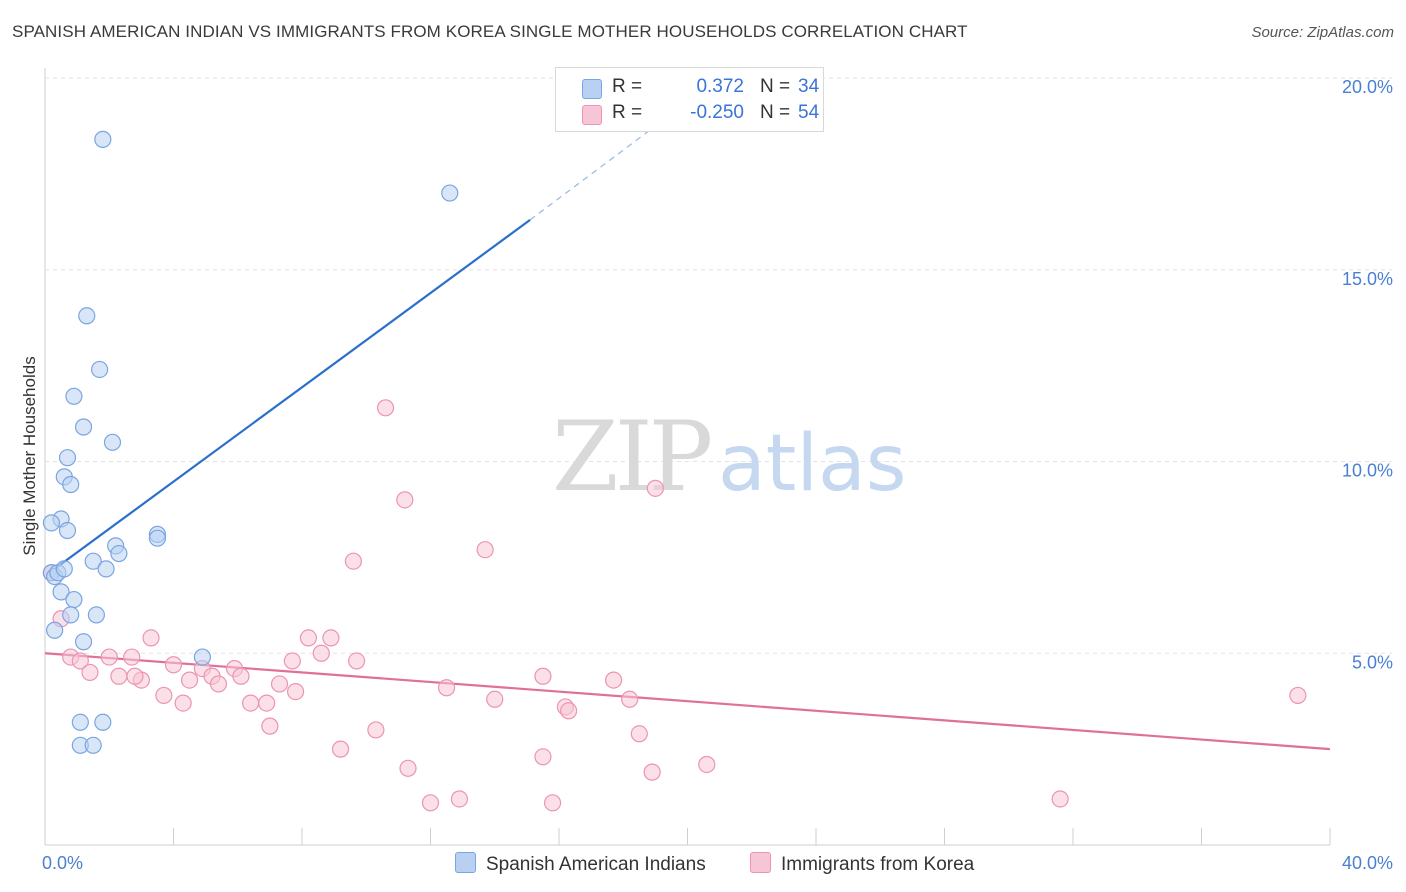 The height and width of the screenshot is (892, 1406). Describe the element at coordinates (29, 455) in the screenshot. I see `y-axis-label: Single Mother Households` at that location.